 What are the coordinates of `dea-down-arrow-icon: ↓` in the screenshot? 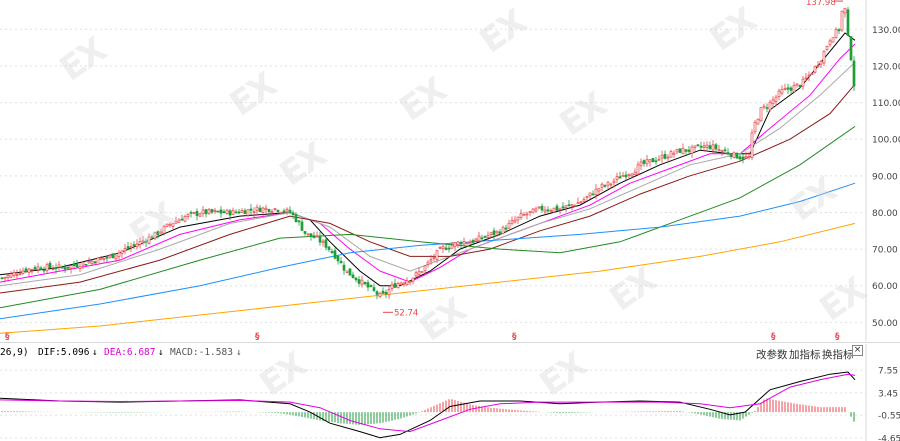 It's located at (161, 352).